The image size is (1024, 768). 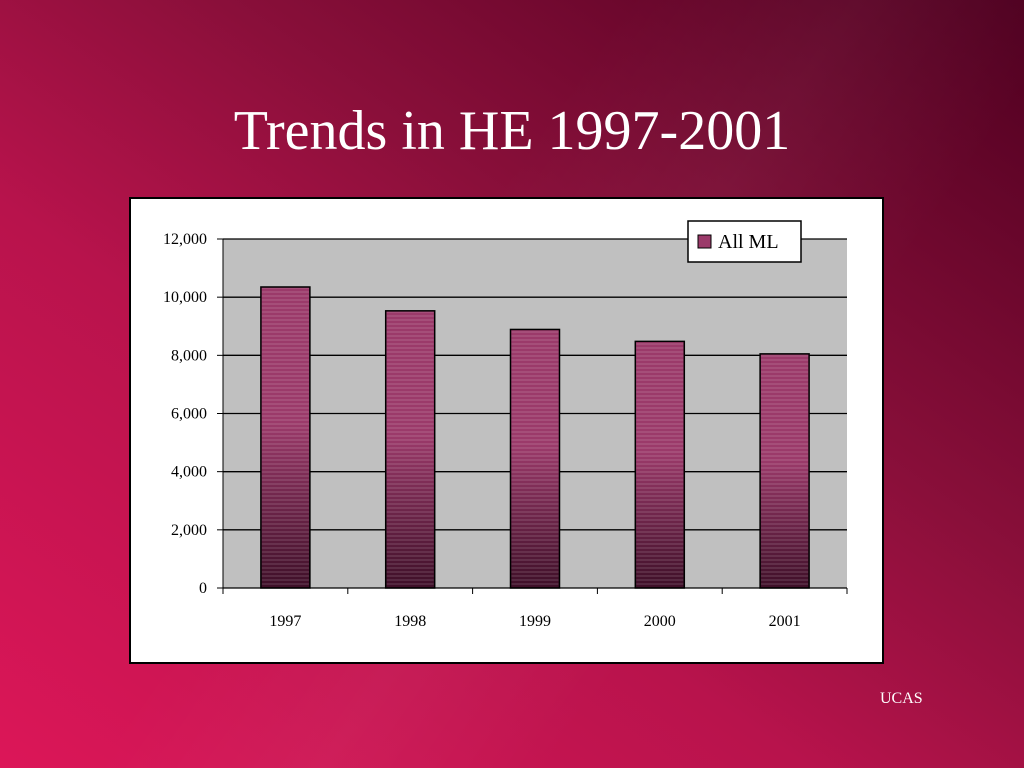 I want to click on x-tick-label: 1998, so click(x=410, y=621).